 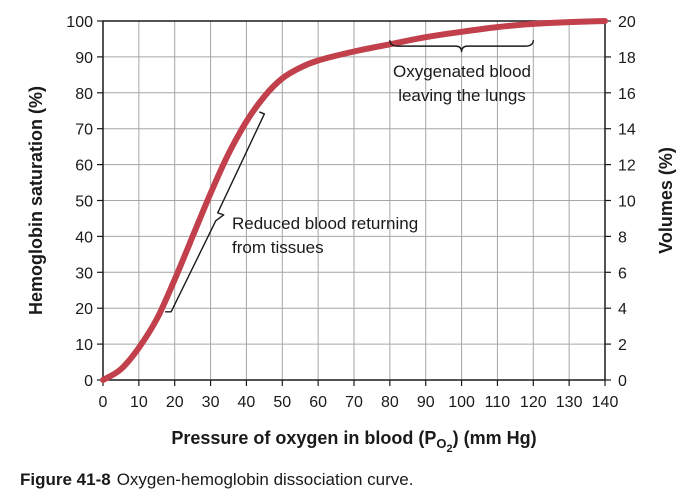 I want to click on y-tick-label: 0, so click(x=88, y=381).